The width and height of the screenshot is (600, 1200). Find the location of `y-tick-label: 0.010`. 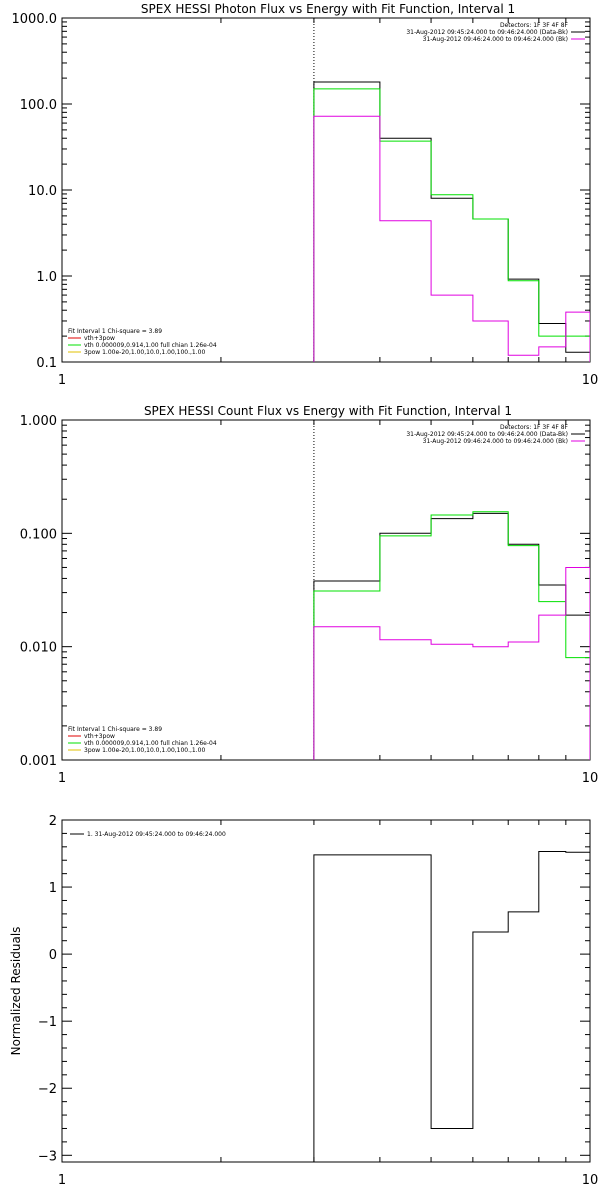

y-tick-label: 0.010 is located at coordinates (38, 648).